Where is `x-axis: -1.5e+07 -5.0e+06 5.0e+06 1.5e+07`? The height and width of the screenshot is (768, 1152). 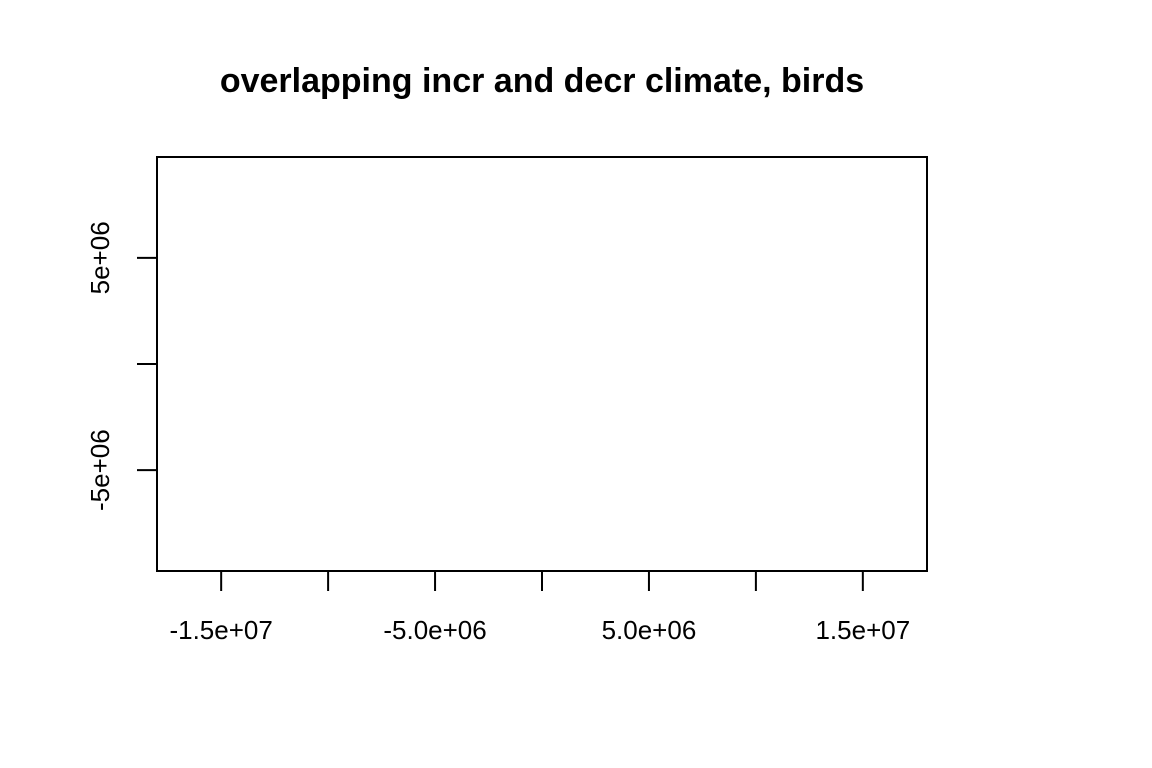
x-axis: -1.5e+07 -5.0e+06 5.0e+06 1.5e+07 is located at coordinates (539, 608).